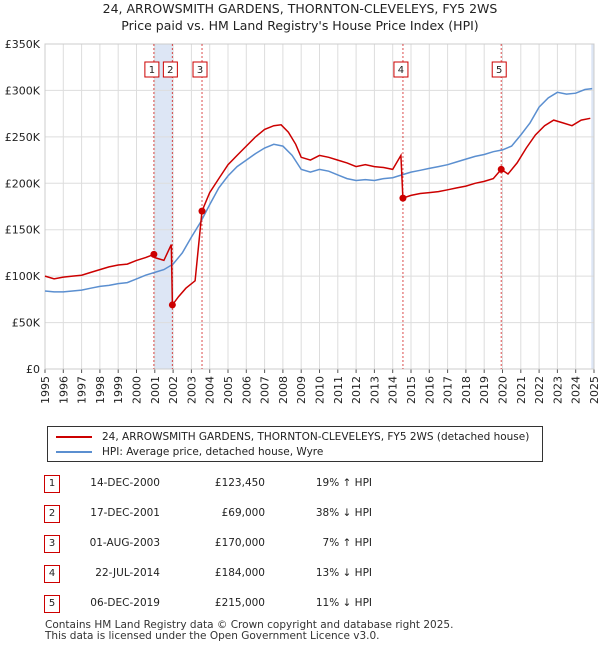 The width and height of the screenshot is (600, 650). What do you see at coordinates (343, 573) in the screenshot?
I see `sale-hpi-diff: 13% ↓ HPI` at bounding box center [343, 573].